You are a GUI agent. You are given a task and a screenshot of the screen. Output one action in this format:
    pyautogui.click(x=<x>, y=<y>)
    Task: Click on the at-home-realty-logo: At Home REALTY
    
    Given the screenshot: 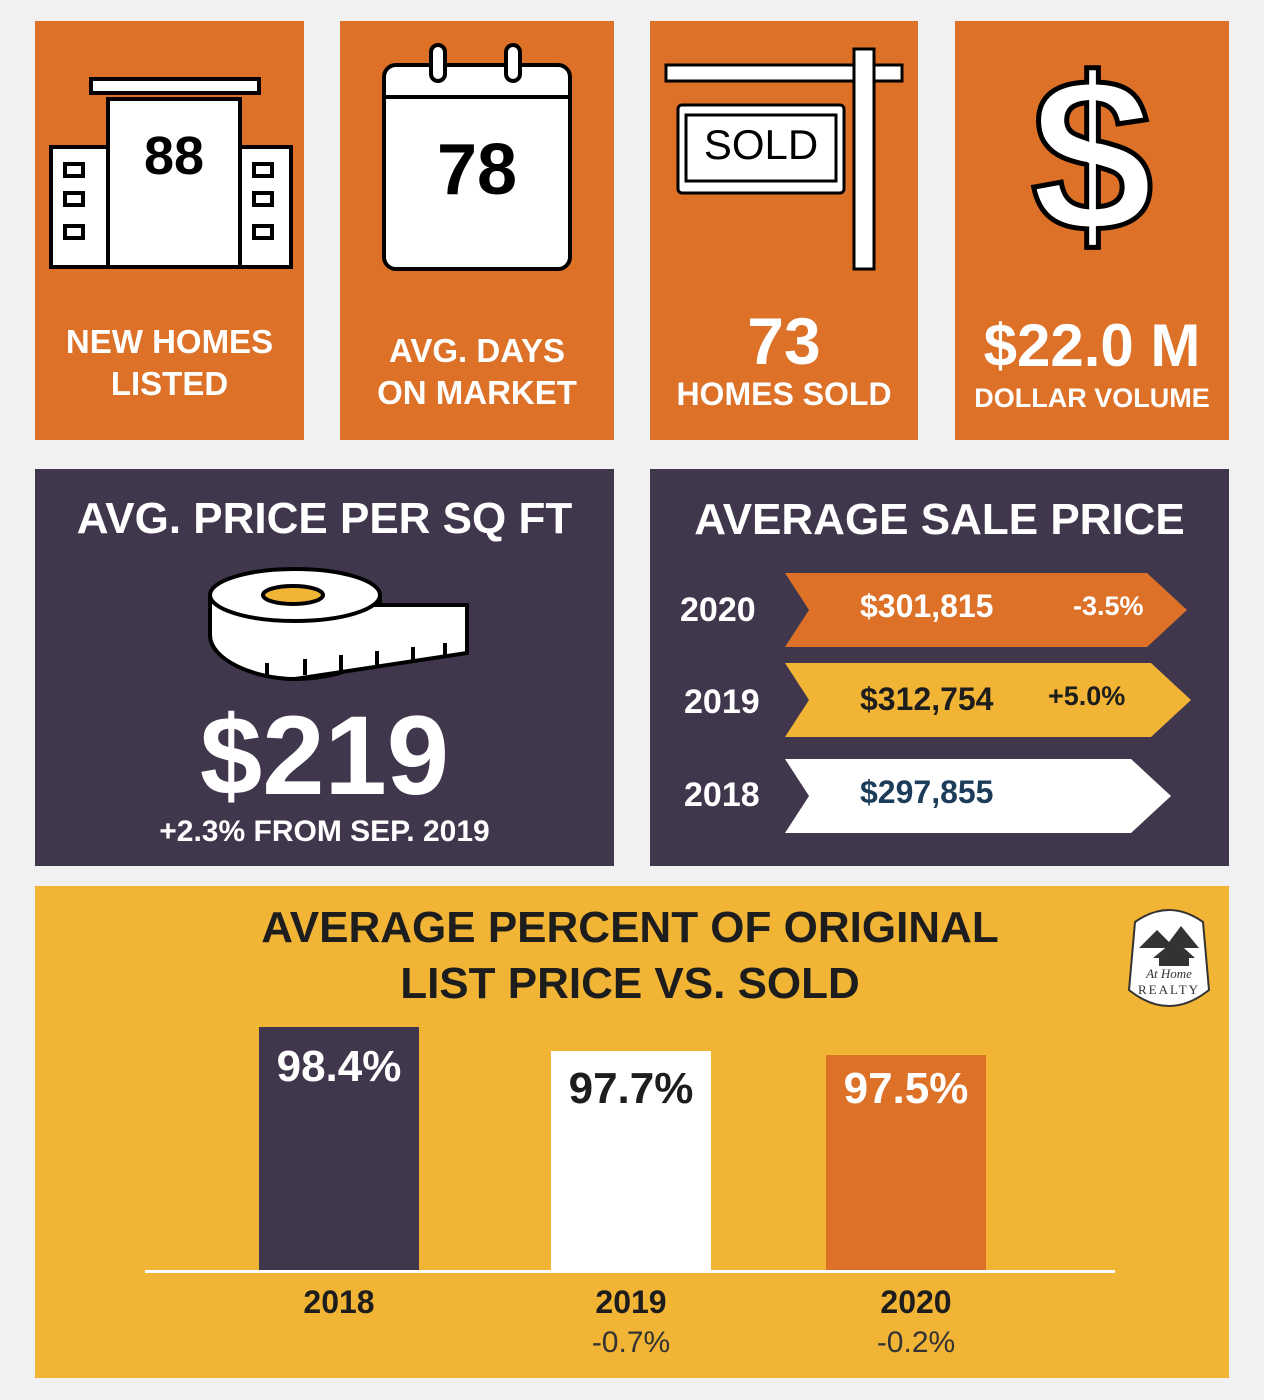 What is the action you would take?
    pyautogui.click(x=1169, y=960)
    